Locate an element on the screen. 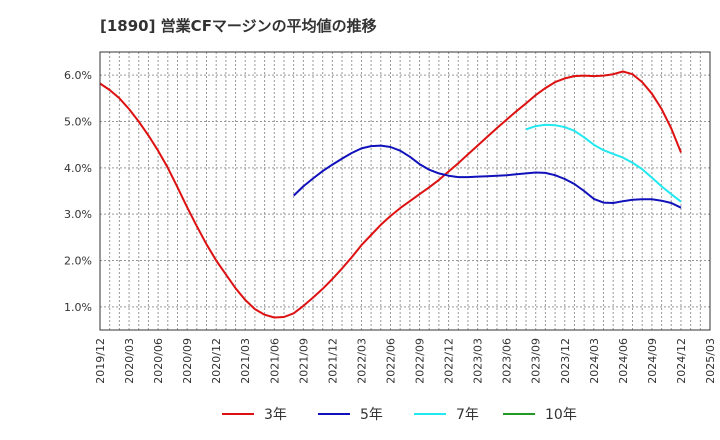 Image resolution: width=720 pixels, height=440 pixels. x-tick-label: 2020/12 is located at coordinates (216, 361).